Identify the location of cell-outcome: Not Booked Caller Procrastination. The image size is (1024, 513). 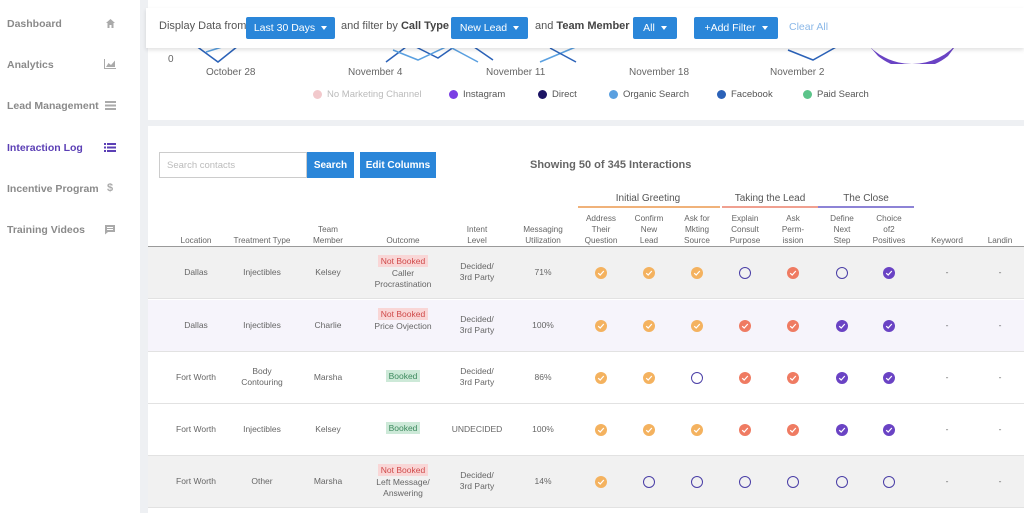
(403, 272).